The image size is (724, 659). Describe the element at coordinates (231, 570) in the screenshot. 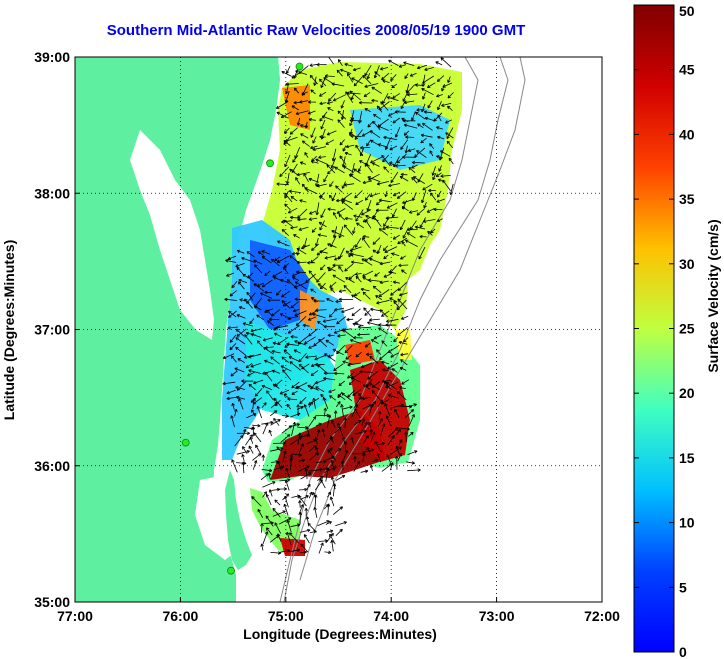

I see `radar-station-marker` at that location.